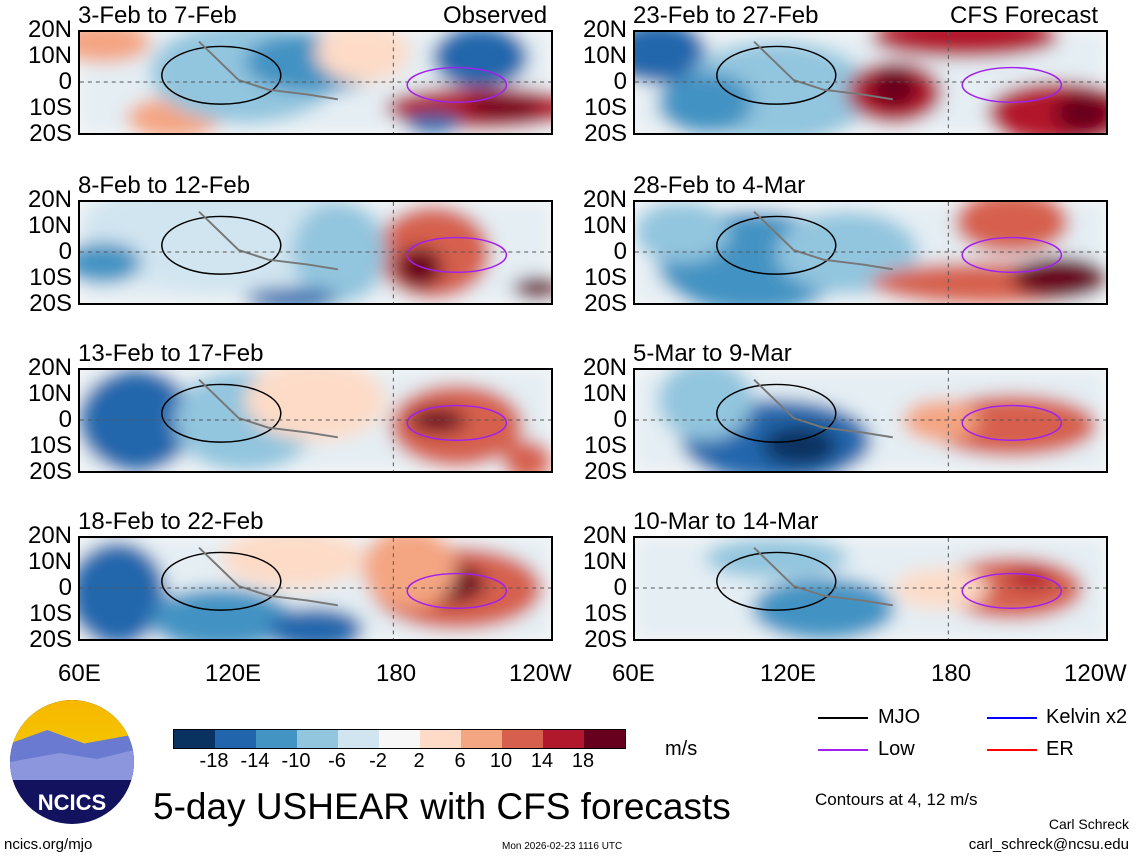 The width and height of the screenshot is (1135, 860). Describe the element at coordinates (501, 761) in the screenshot. I see `colorbar-tick: 10` at that location.